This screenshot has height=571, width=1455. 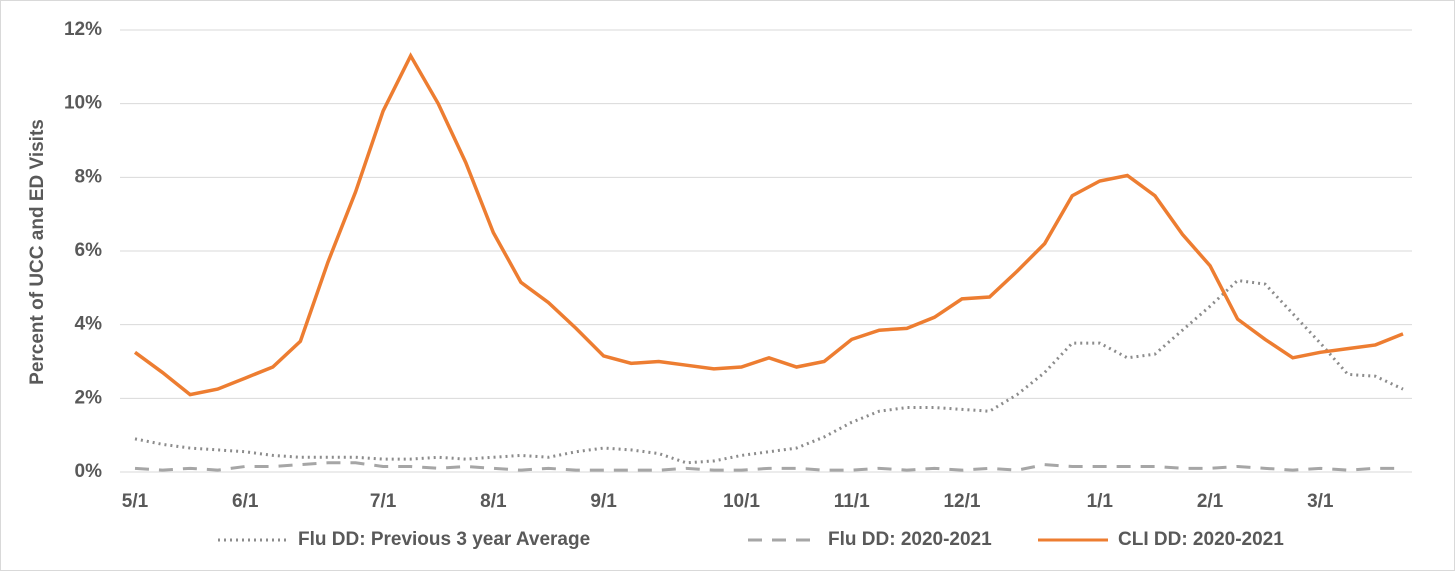 I want to click on x-tick-label: 1/1, so click(x=1100, y=501).